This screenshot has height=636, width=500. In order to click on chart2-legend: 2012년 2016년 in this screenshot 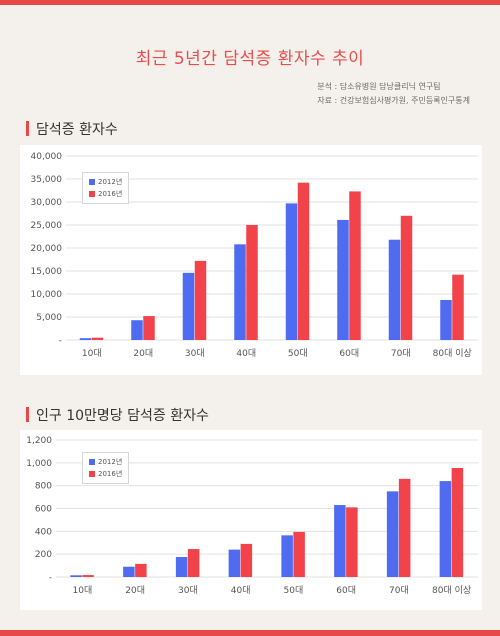, I will do `click(106, 468)`.